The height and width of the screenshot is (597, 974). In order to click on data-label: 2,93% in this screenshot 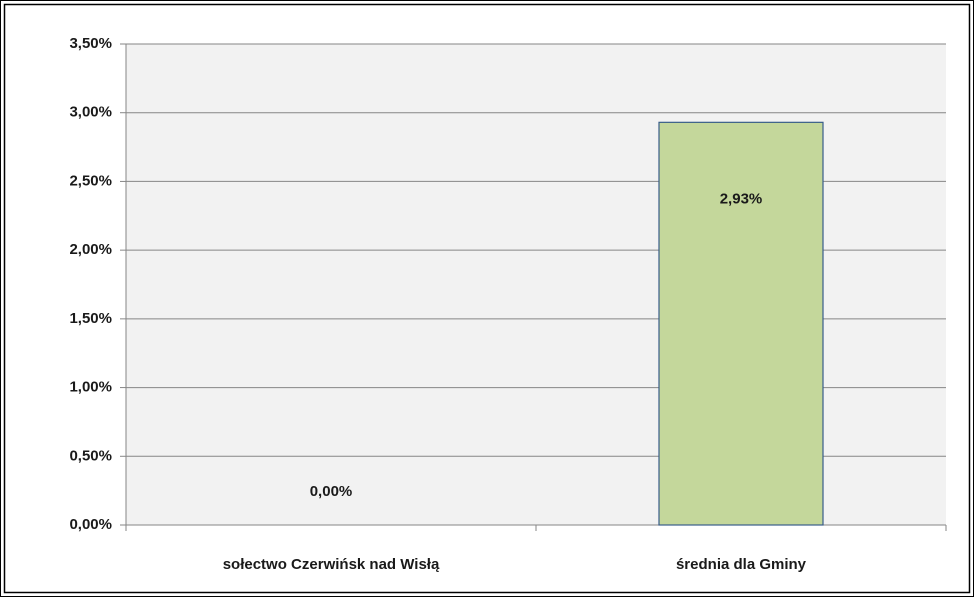, I will do `click(741, 198)`.